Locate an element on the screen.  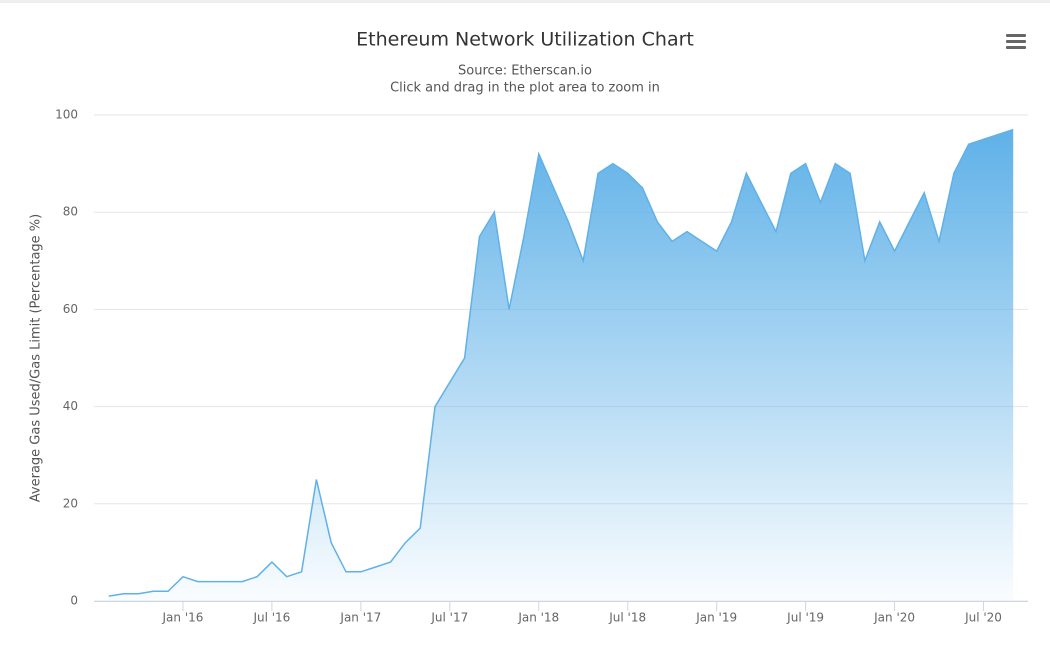
y-tick-label: 60 is located at coordinates (70, 309).